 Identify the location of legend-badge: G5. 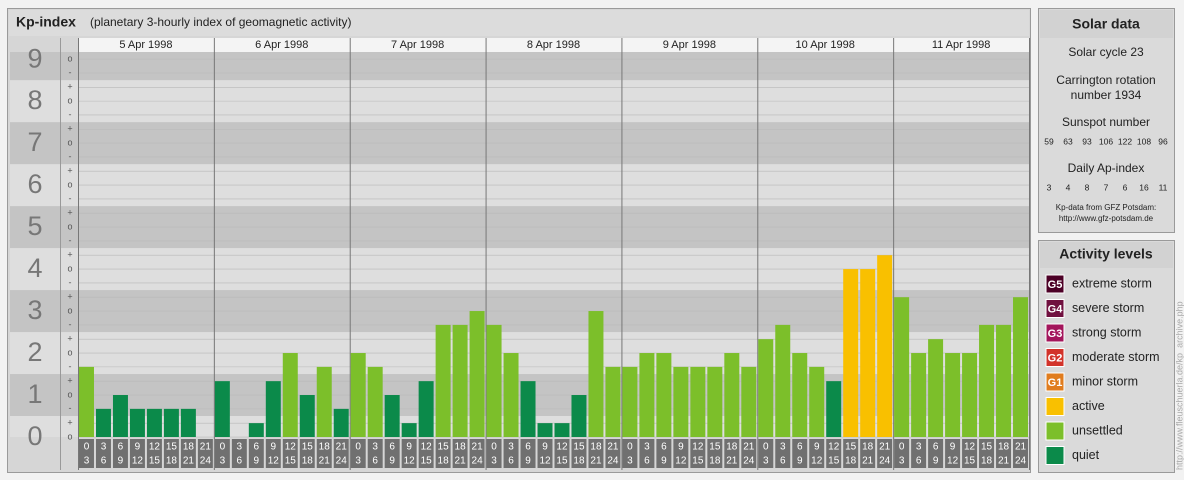
(1055, 285).